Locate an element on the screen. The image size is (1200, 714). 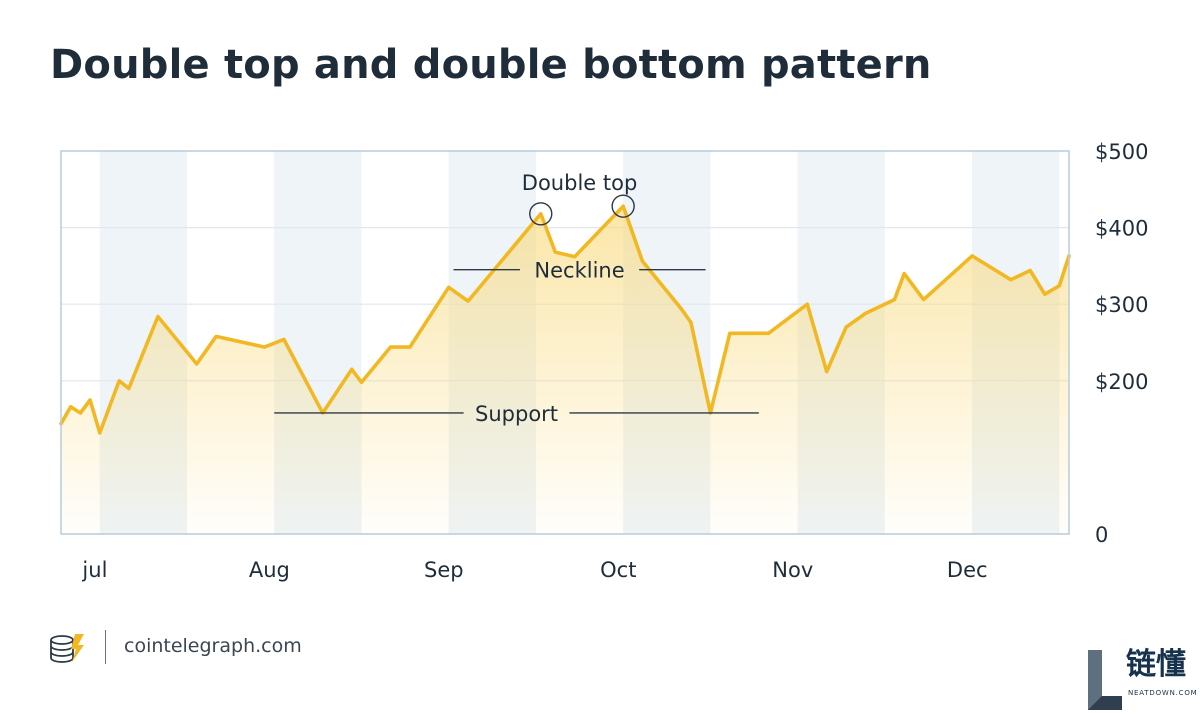
double-top-label: Double top is located at coordinates (580, 183).